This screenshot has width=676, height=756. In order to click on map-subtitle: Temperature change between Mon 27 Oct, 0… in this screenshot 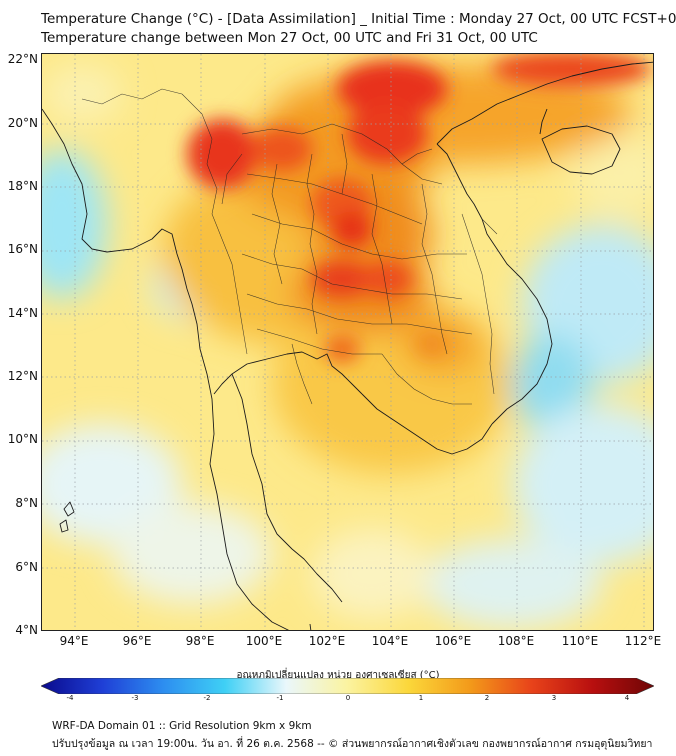, I will do `click(289, 38)`.